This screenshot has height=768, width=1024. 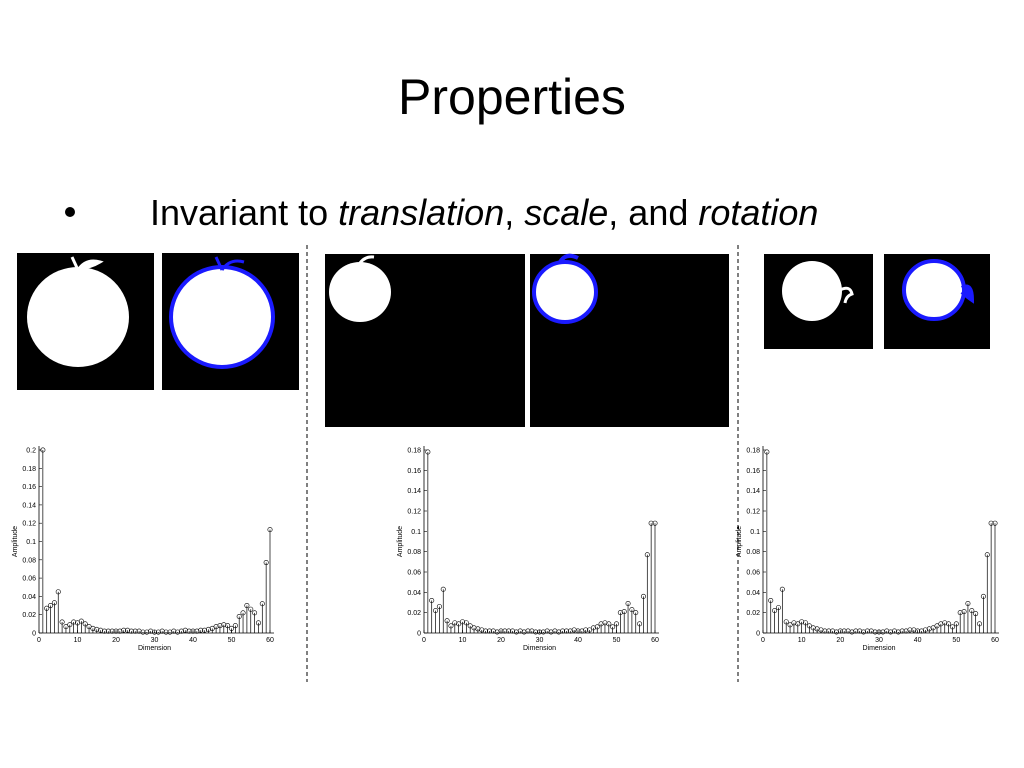 I want to click on bullet-part: translation, so click(x=421, y=212).